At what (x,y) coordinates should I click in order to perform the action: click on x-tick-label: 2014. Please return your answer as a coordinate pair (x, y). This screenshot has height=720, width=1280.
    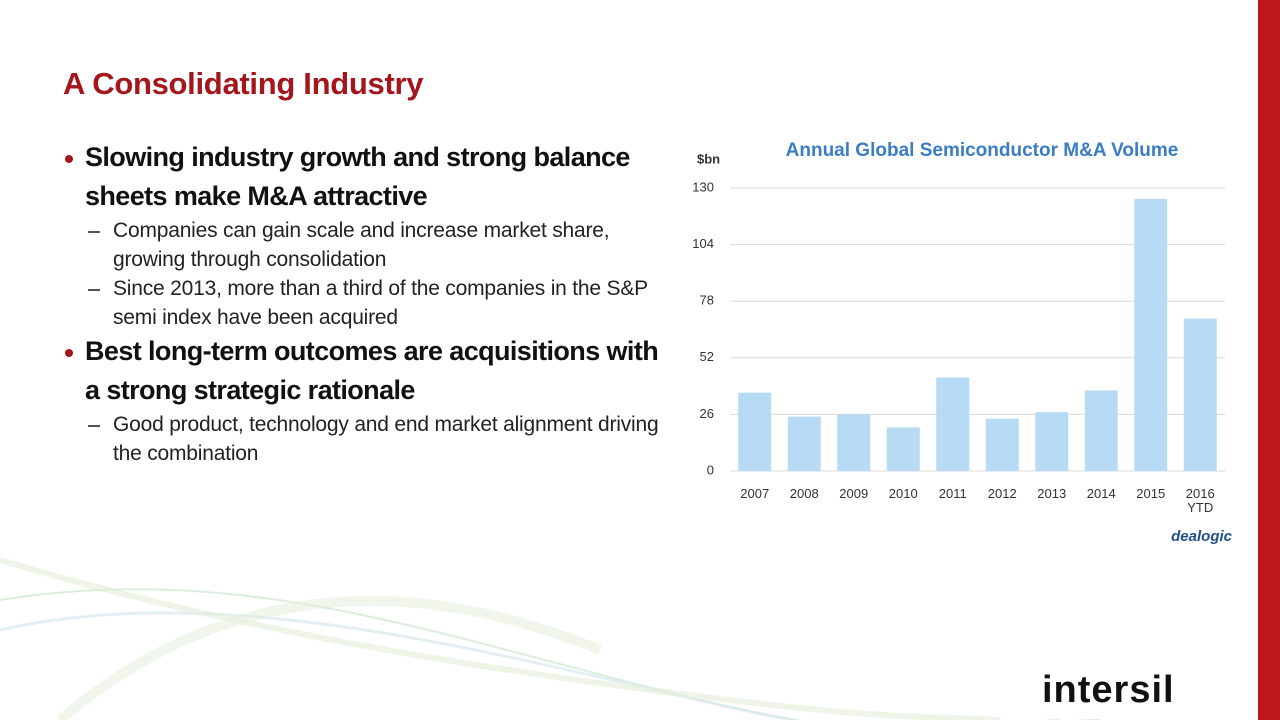
    Looking at the image, I should click on (1101, 493).